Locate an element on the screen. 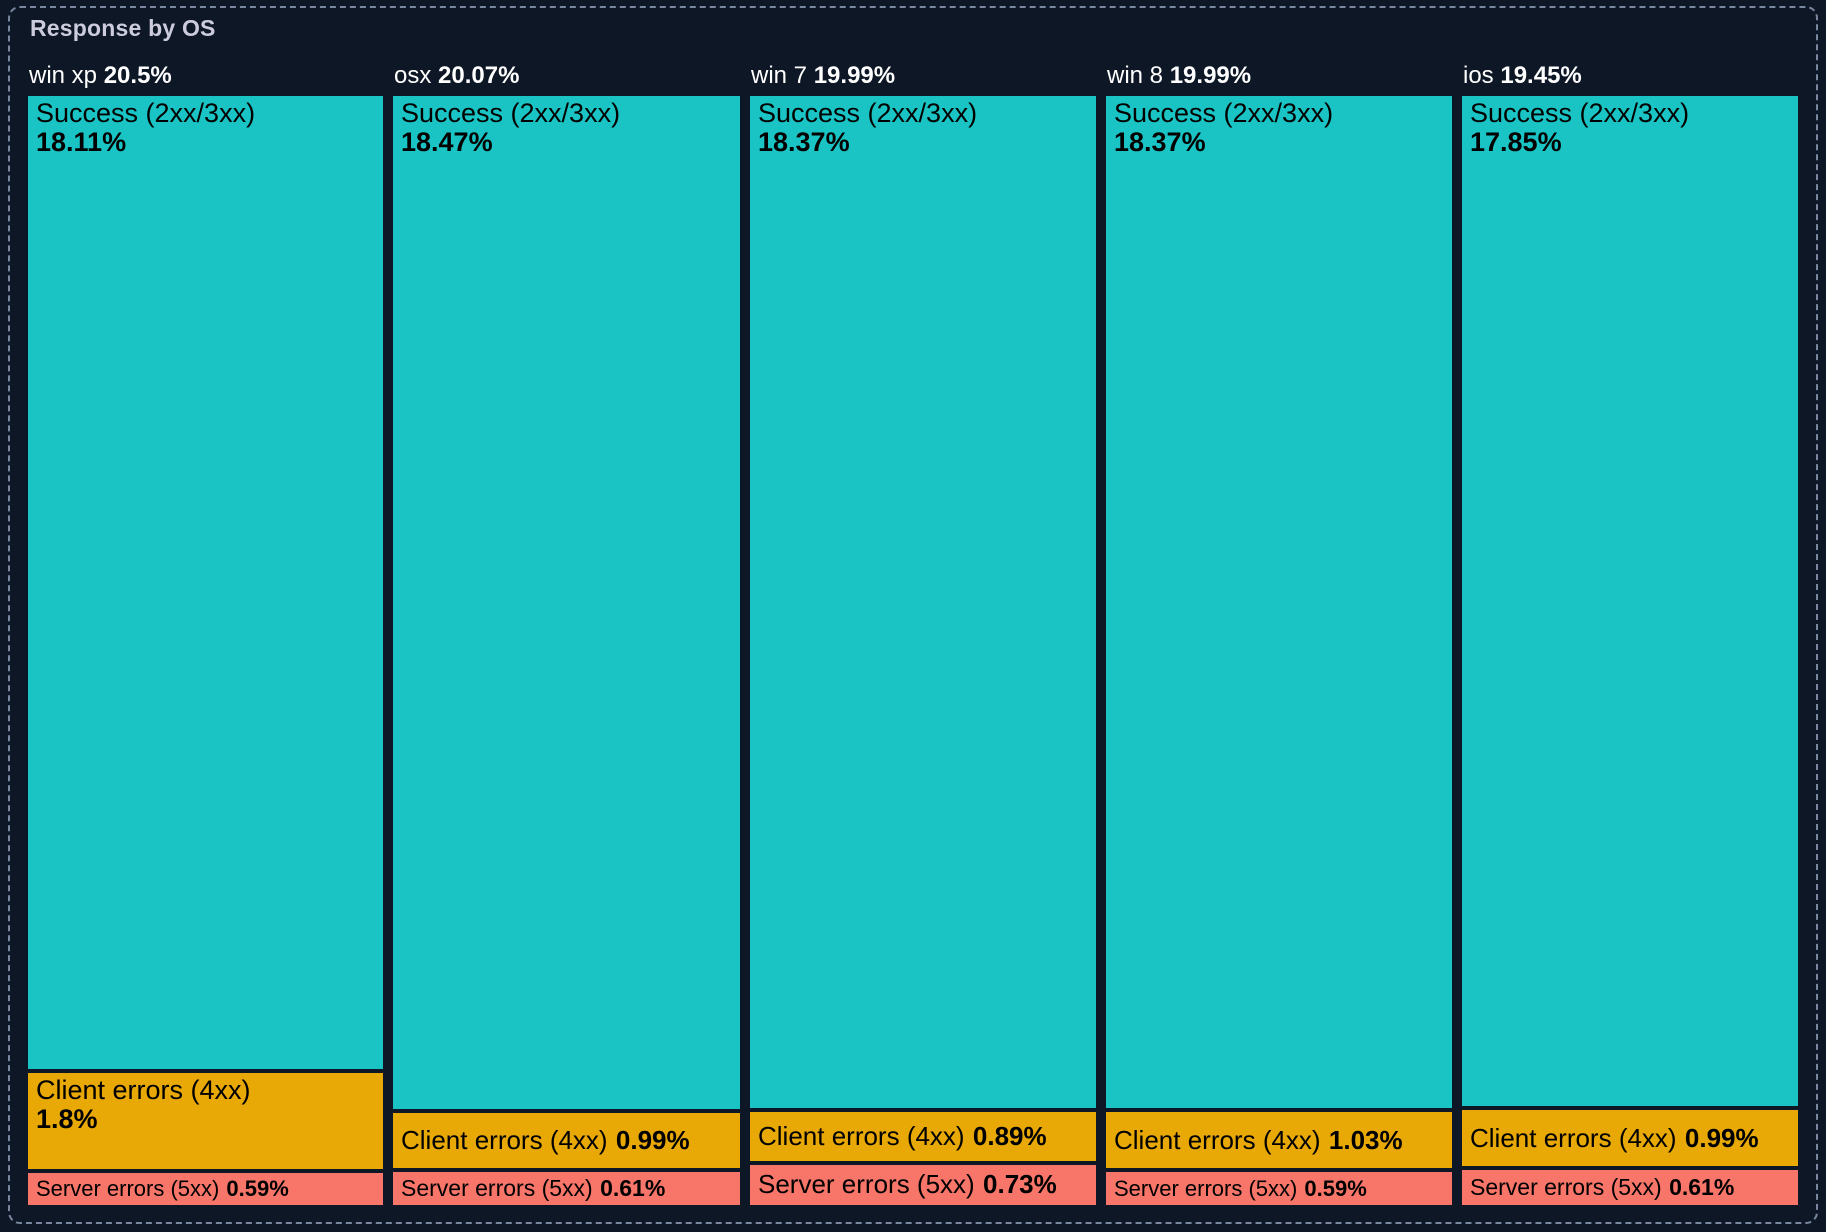  os-name: win 7 is located at coordinates (779, 75).